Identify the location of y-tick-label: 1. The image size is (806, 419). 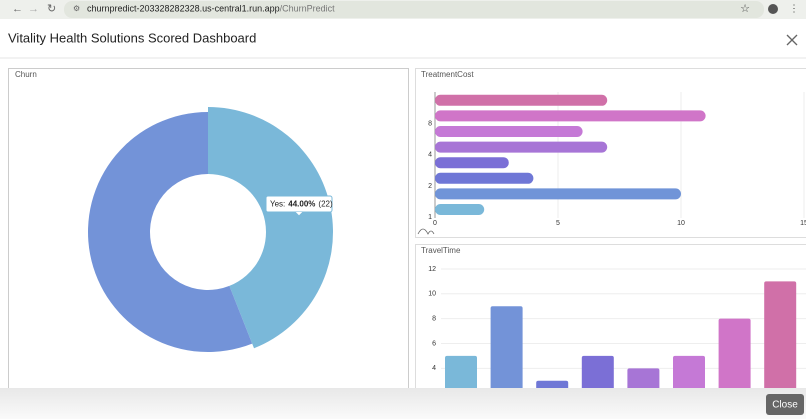
(430, 217).